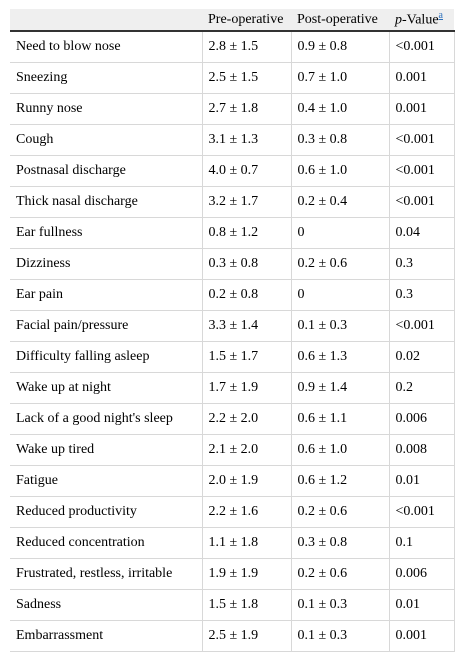 This screenshot has width=464, height=654. I want to click on cell: 2.7 ± 1.8, so click(246, 109).